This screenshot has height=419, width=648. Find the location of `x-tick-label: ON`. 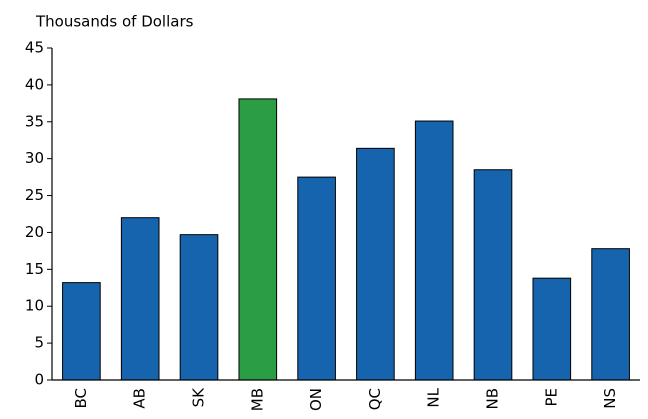

x-tick-label: ON is located at coordinates (316, 399).